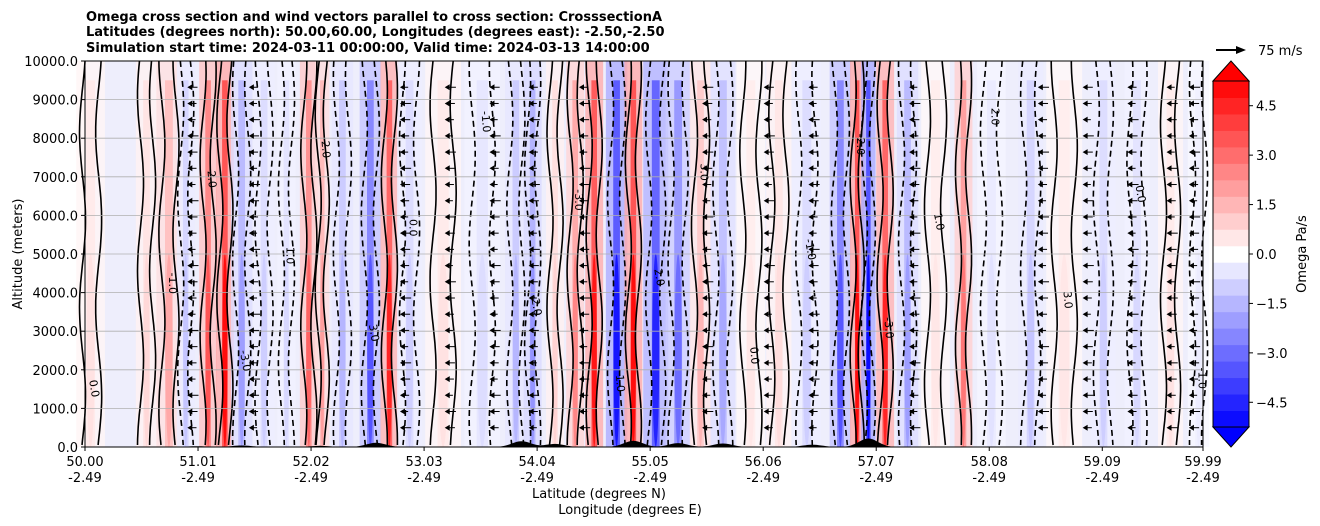 The height and width of the screenshot is (526, 1320). What do you see at coordinates (1102, 462) in the screenshot?
I see `x-tick-label-lat: 59.09` at bounding box center [1102, 462].